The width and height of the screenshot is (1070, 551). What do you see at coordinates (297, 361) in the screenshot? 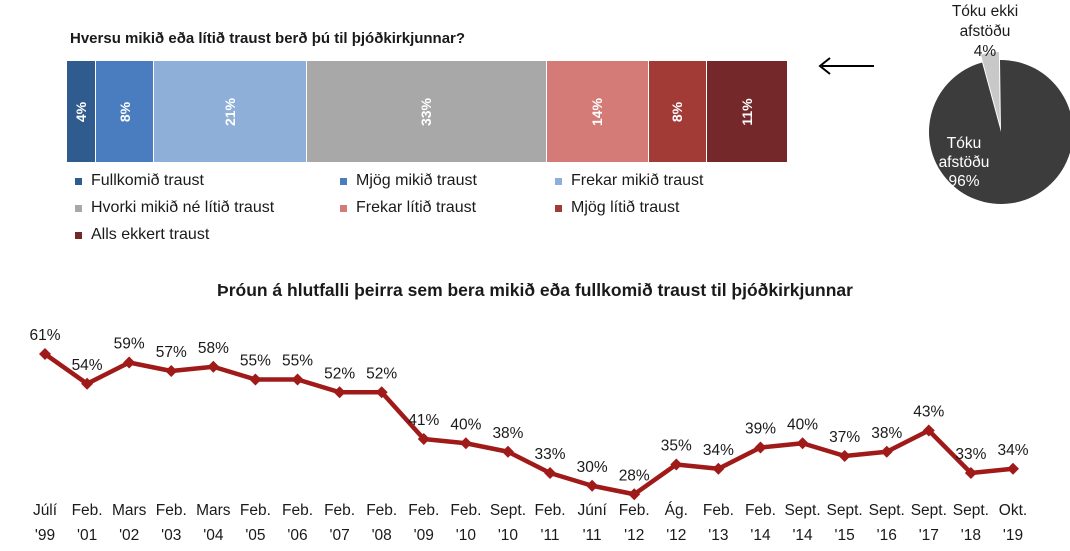
I see `data-label: 55%` at bounding box center [297, 361].